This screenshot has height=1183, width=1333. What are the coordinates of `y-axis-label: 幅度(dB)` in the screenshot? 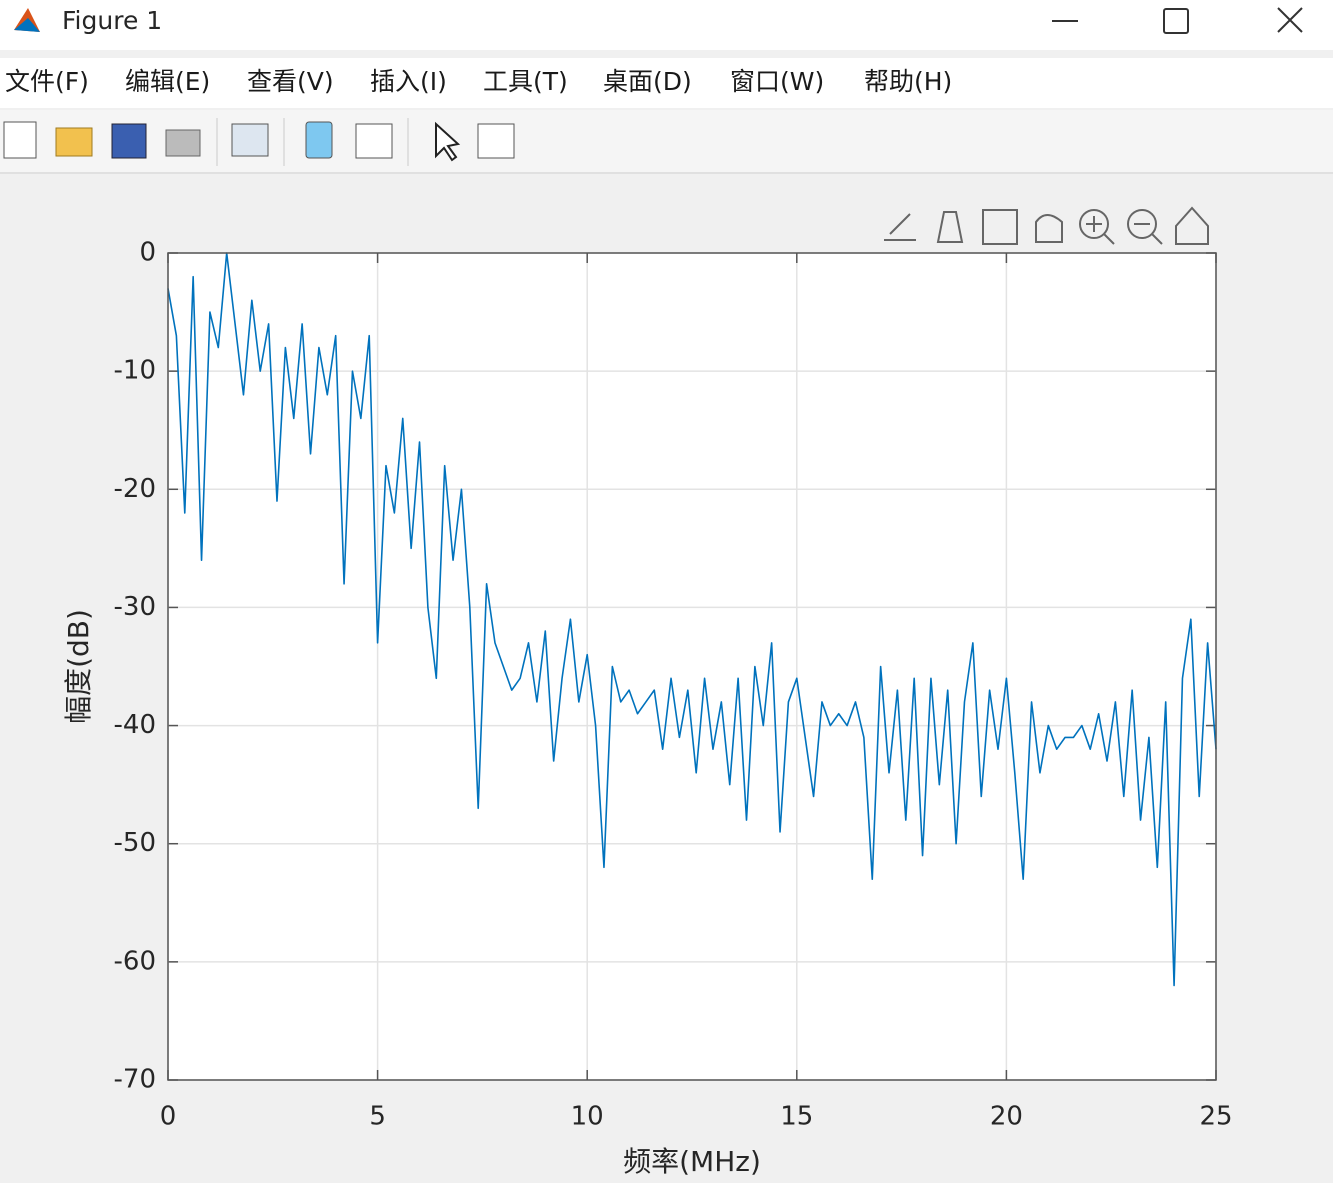 It's located at (78, 666).